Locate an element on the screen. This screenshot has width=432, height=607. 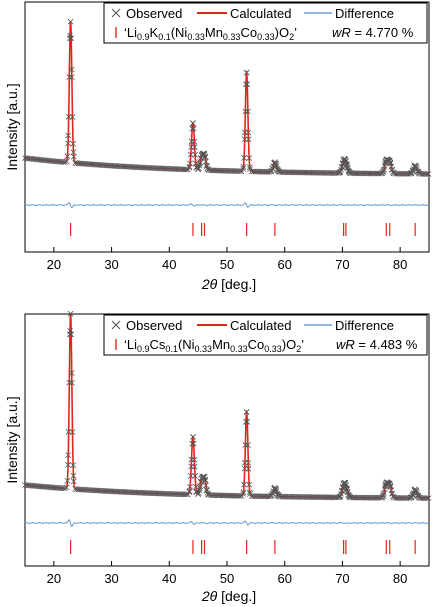
x-tick-label: 20 is located at coordinates (54, 578).